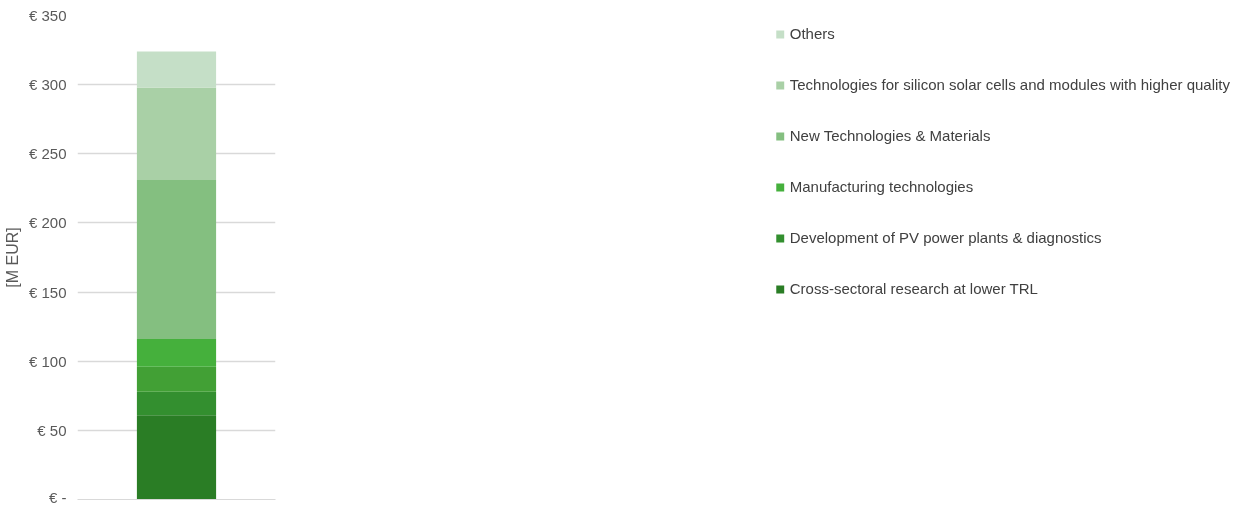  What do you see at coordinates (47, 15) in the screenshot?
I see `y-tick-label: € 350` at bounding box center [47, 15].